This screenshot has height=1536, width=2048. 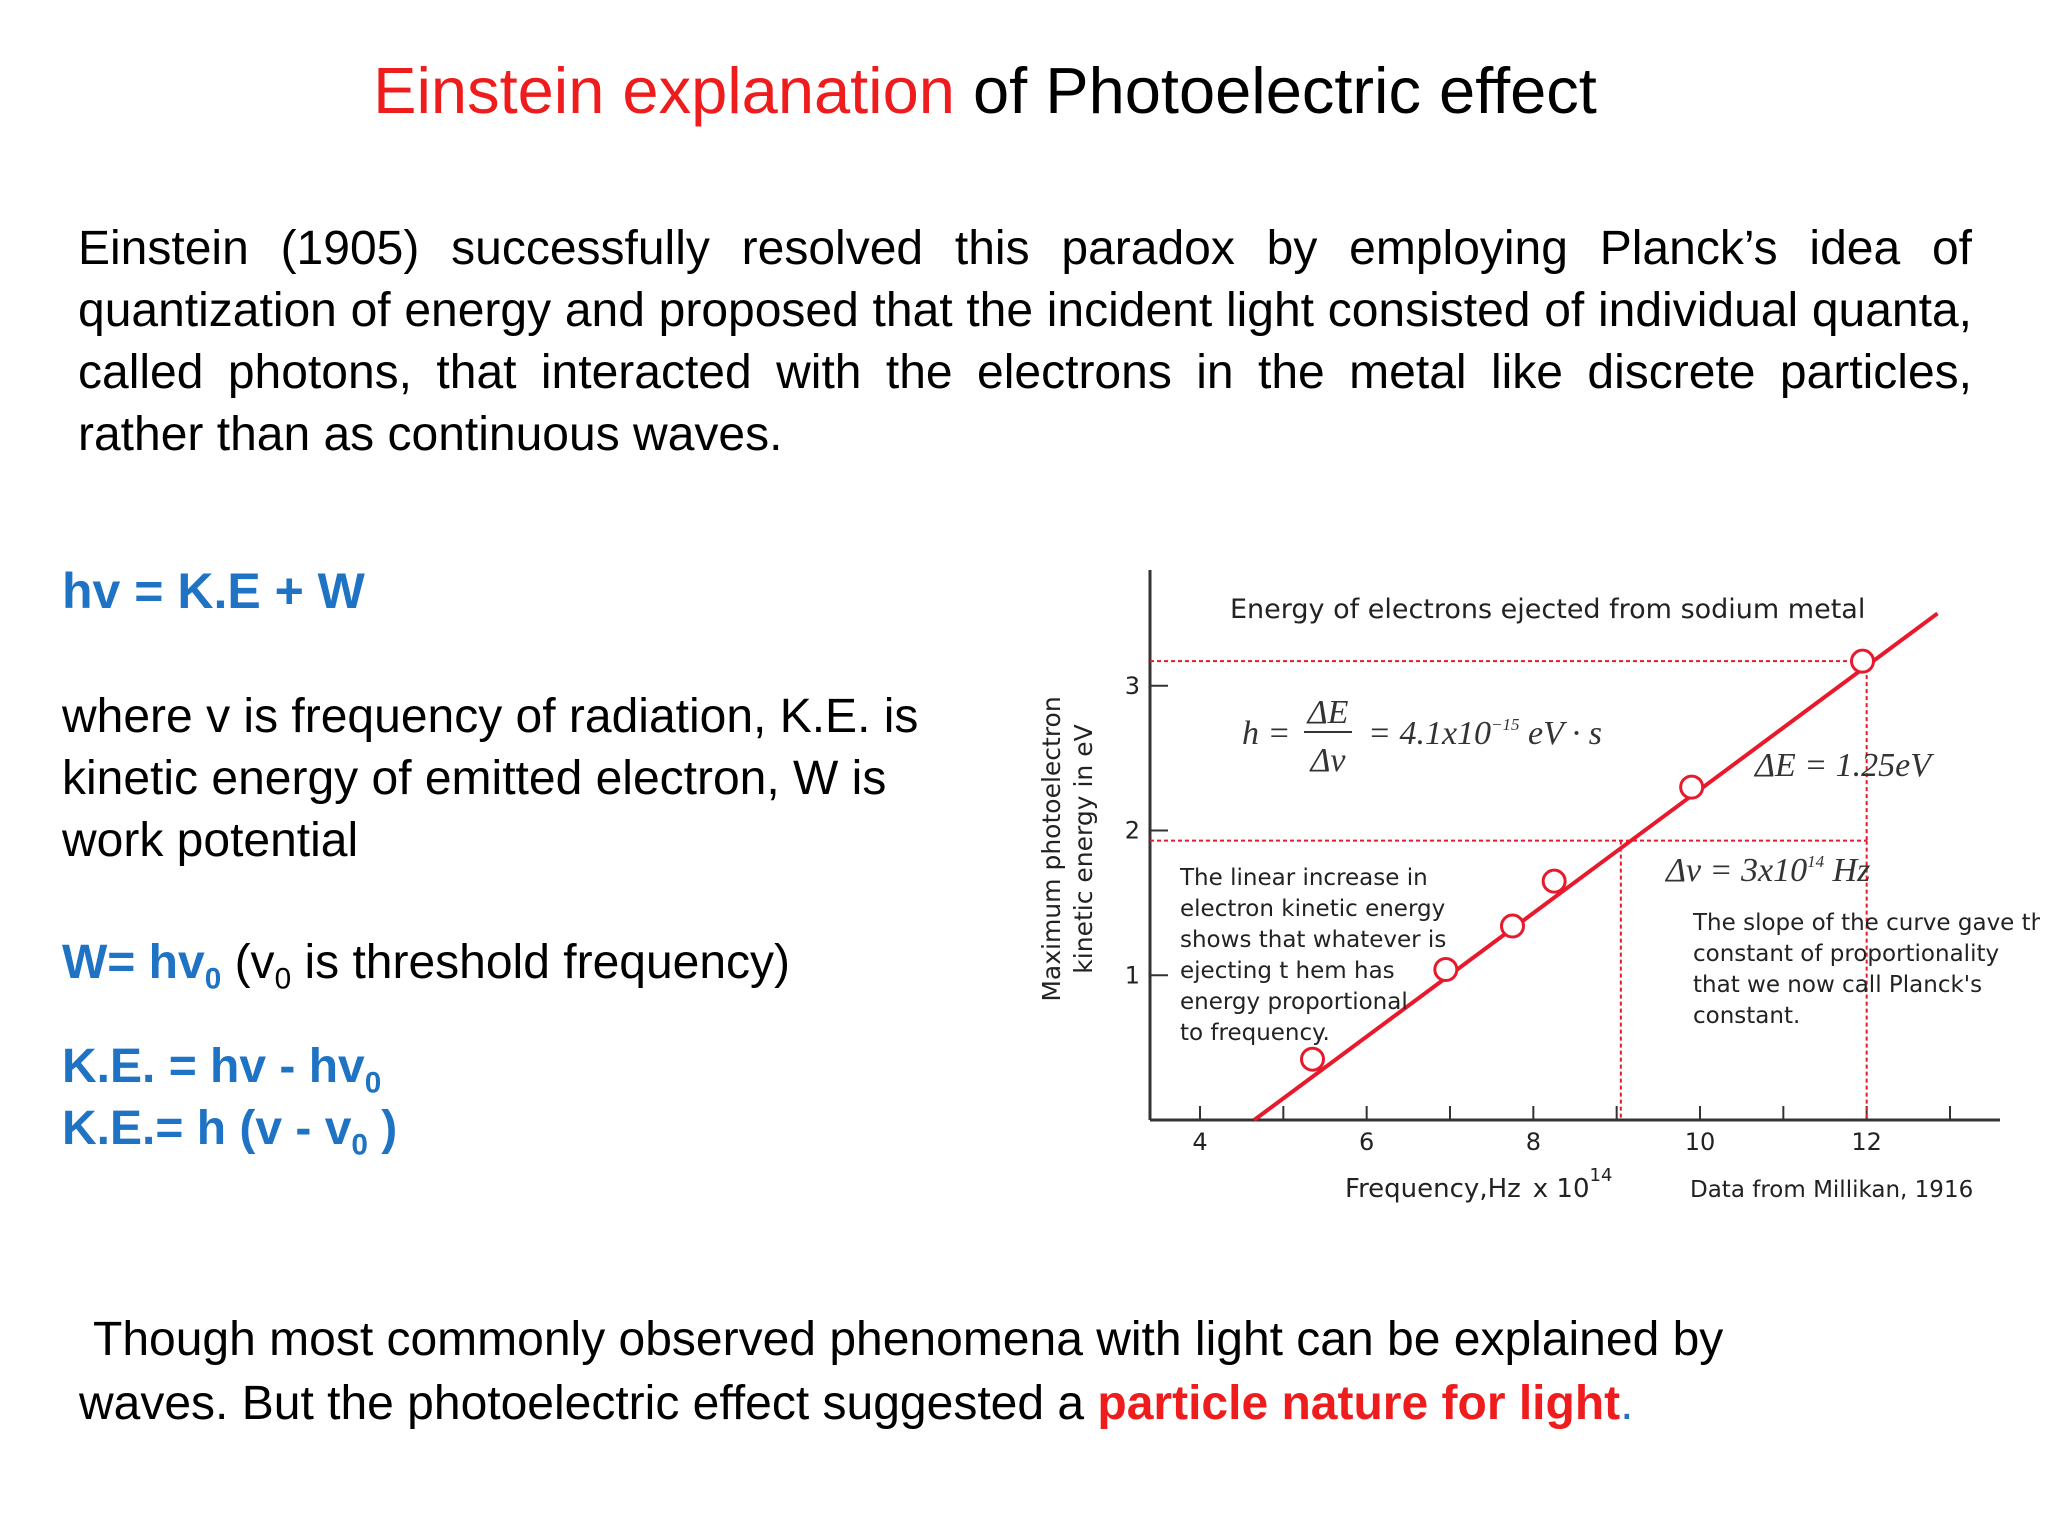 I want to click on data-source: Data from Millikan, 1916, so click(x=1831, y=1190).